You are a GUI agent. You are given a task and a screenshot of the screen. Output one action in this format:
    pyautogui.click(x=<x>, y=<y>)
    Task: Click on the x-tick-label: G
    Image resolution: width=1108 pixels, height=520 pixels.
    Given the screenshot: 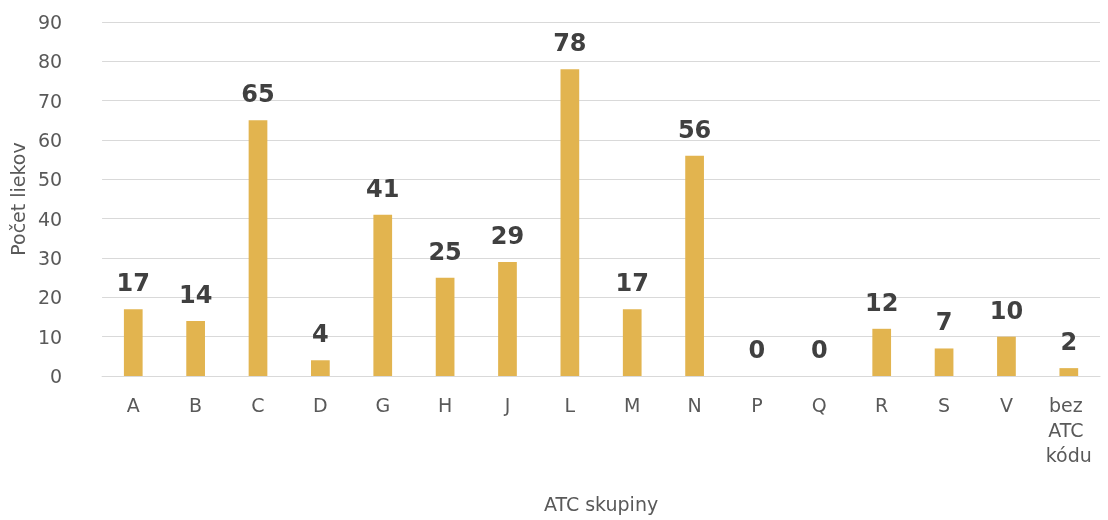 What is the action you would take?
    pyautogui.click(x=383, y=404)
    